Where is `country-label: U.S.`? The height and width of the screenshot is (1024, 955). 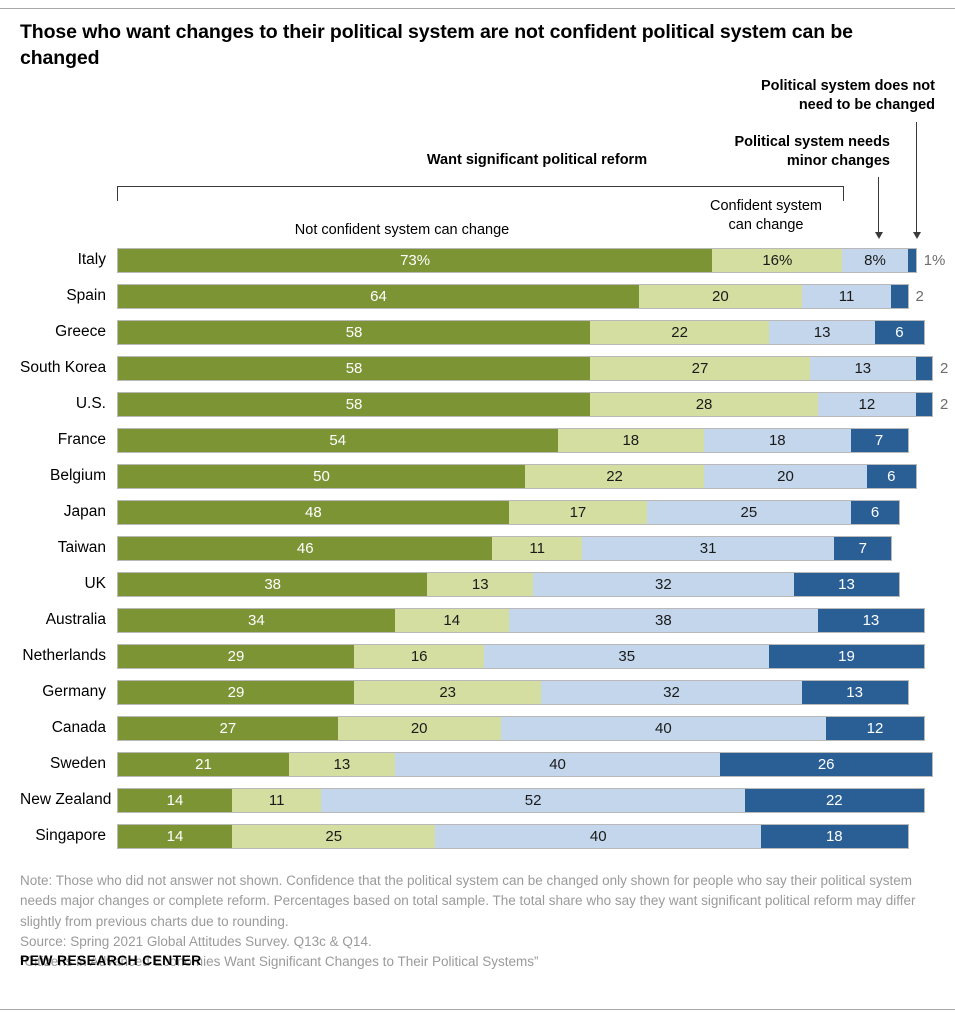
country-label: U.S. is located at coordinates (90, 403).